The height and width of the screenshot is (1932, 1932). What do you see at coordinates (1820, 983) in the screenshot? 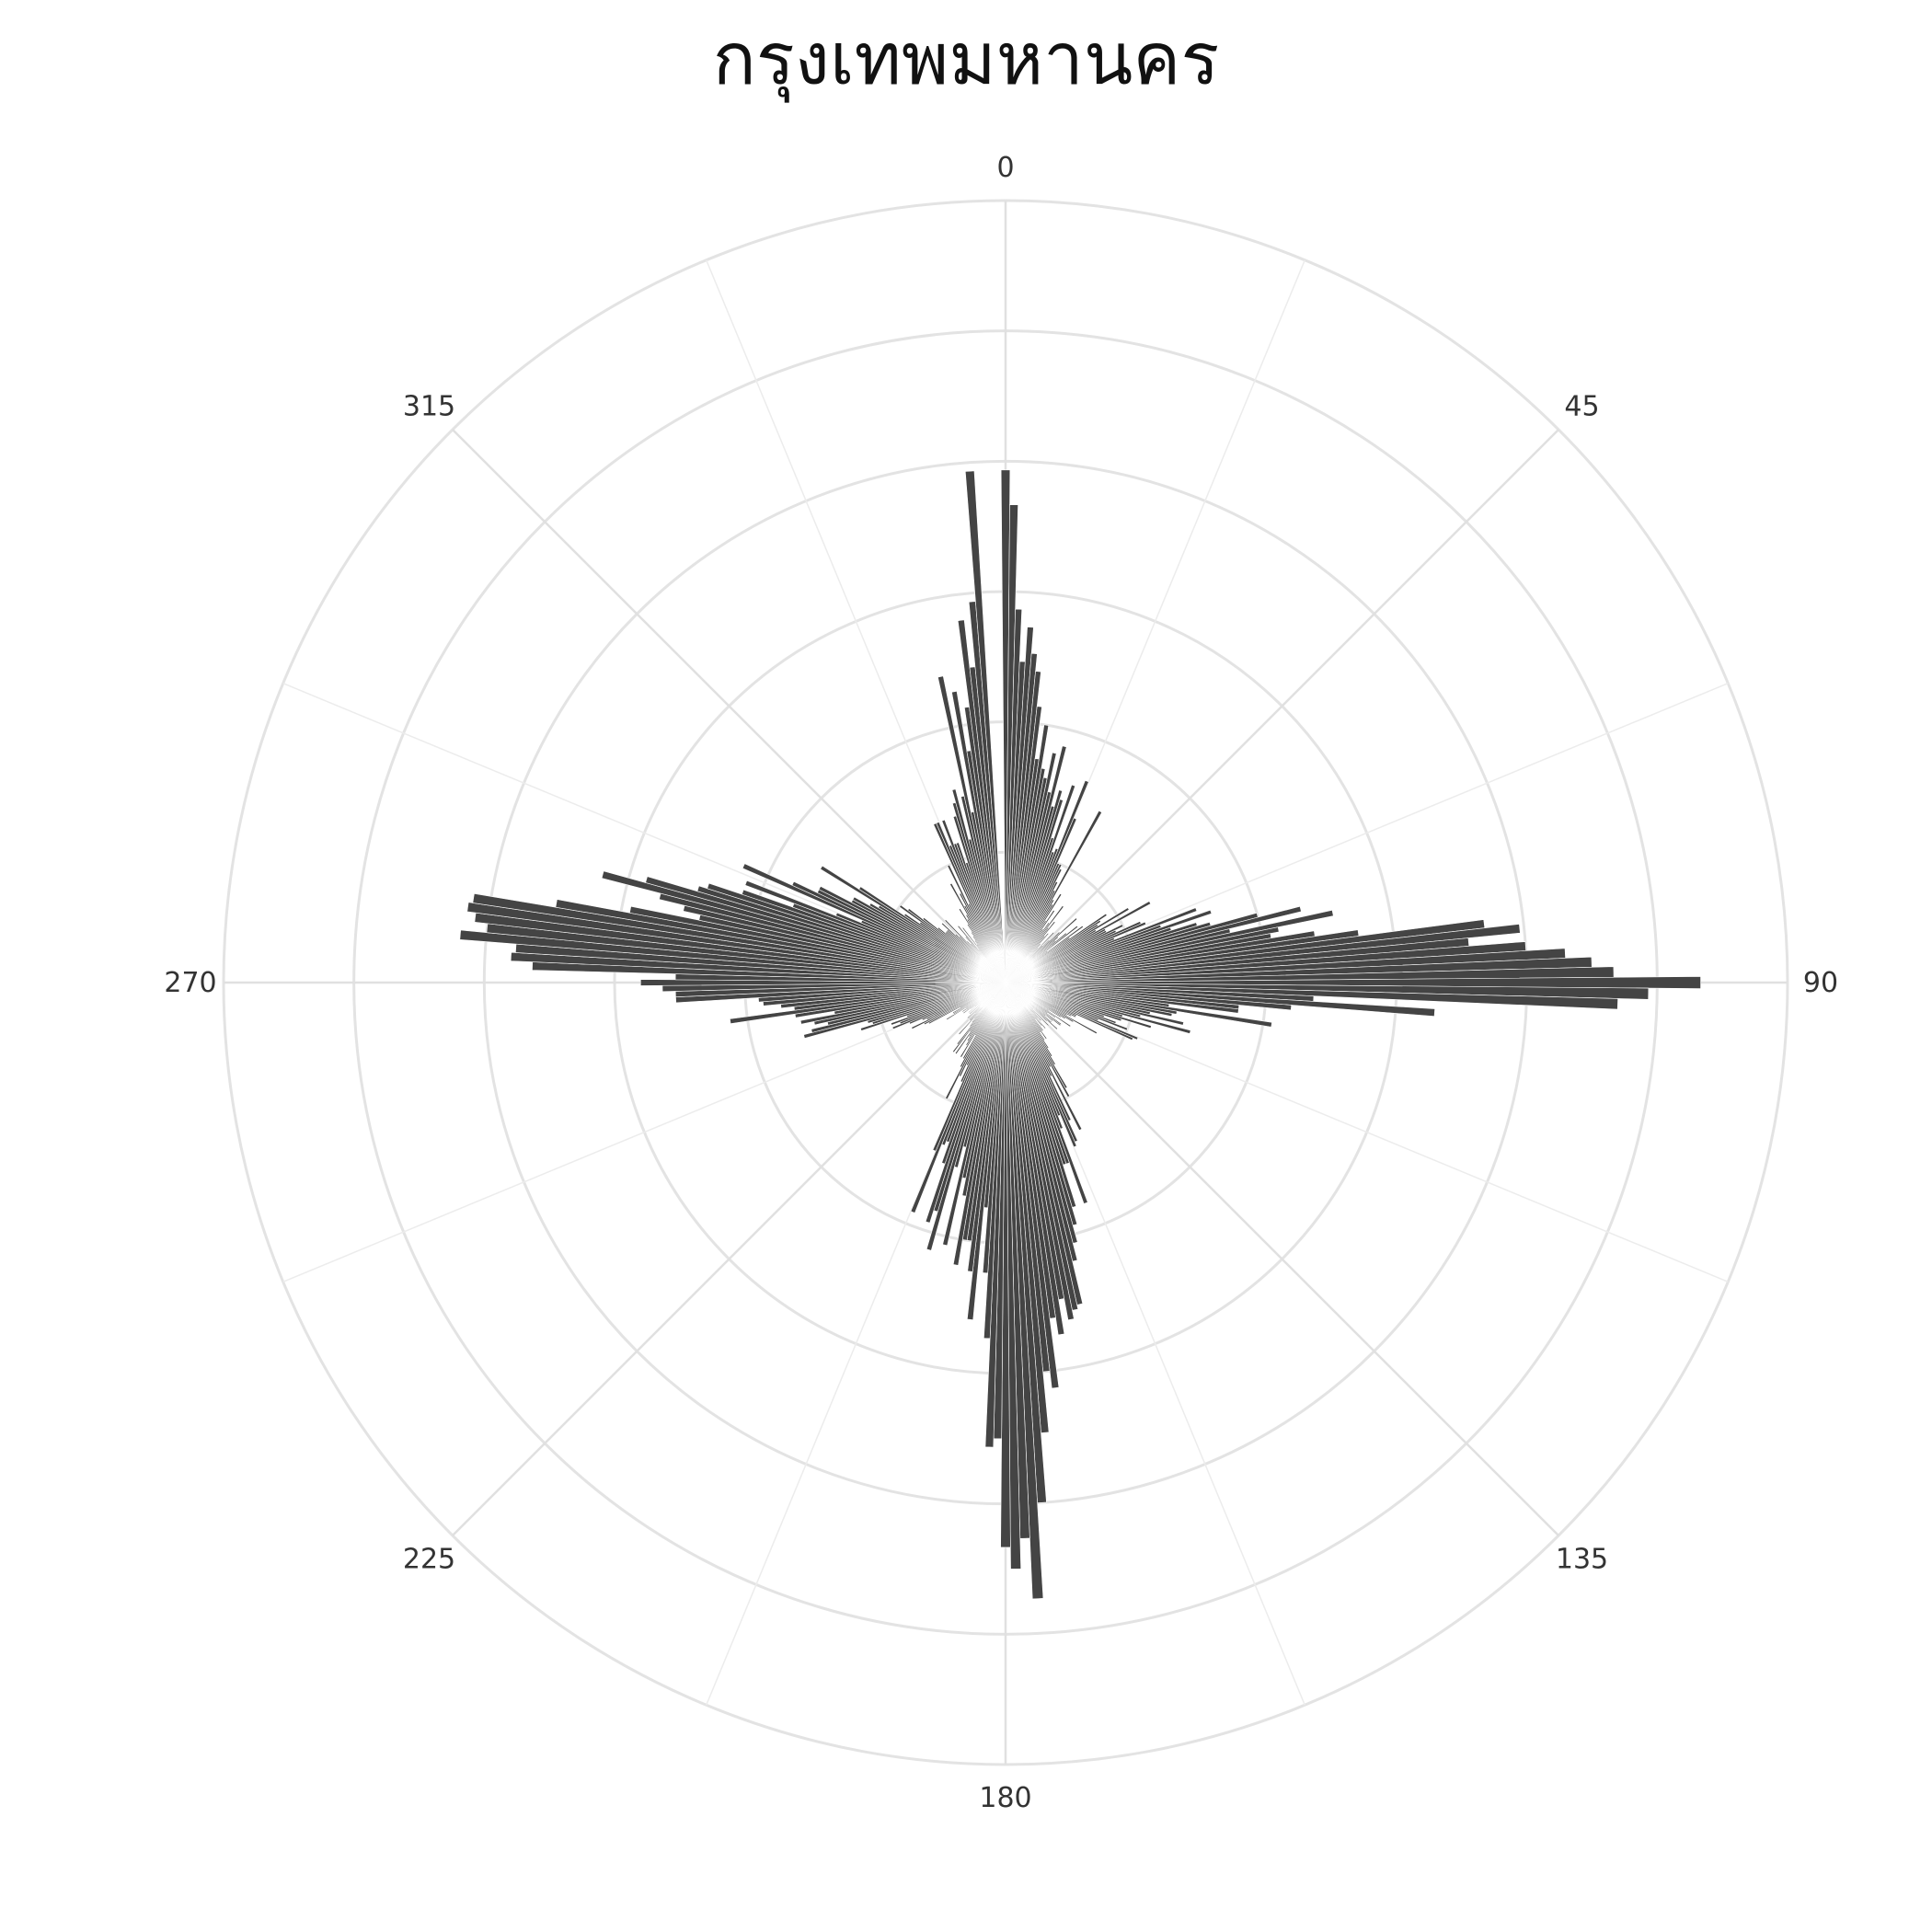
I see `angular-tick-label: 90` at bounding box center [1820, 983].